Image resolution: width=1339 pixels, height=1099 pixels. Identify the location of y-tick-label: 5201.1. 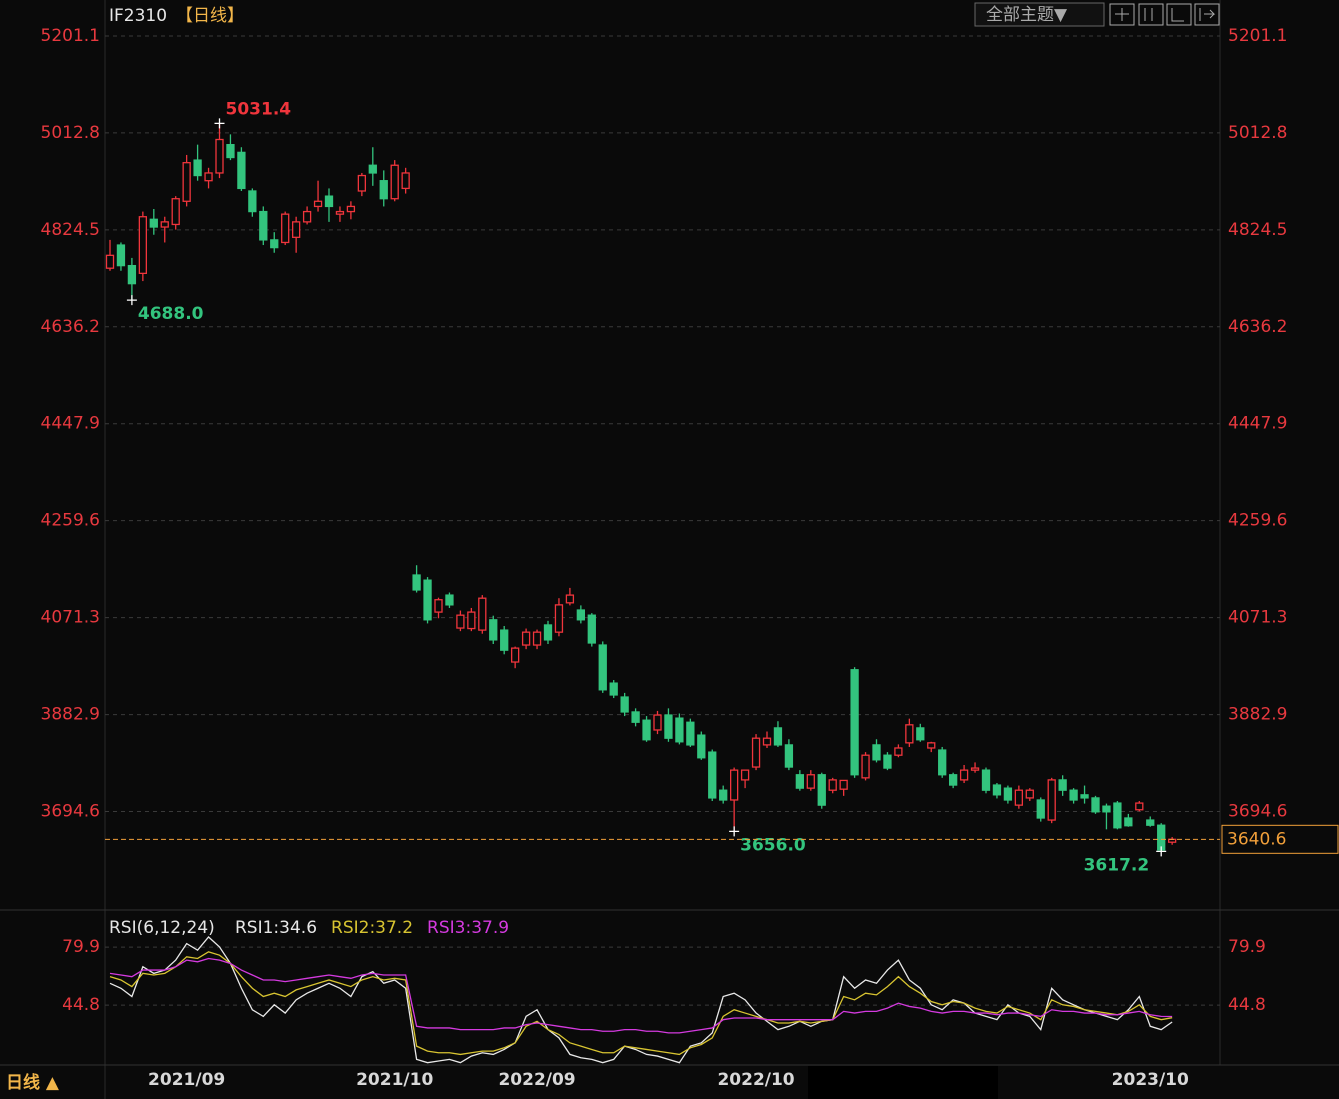
(70, 36).